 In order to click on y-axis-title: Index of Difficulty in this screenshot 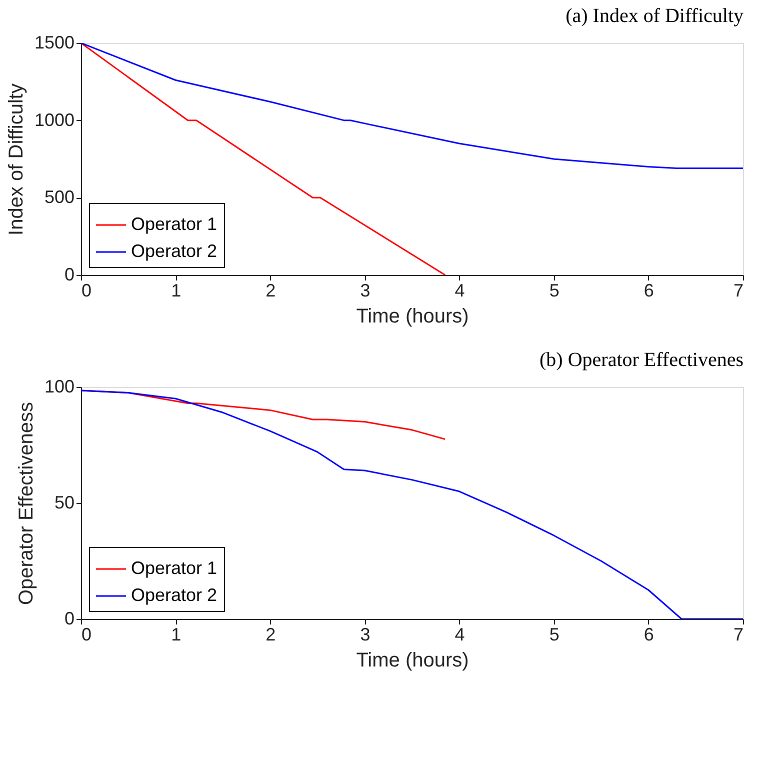, I will do `click(16, 160)`.